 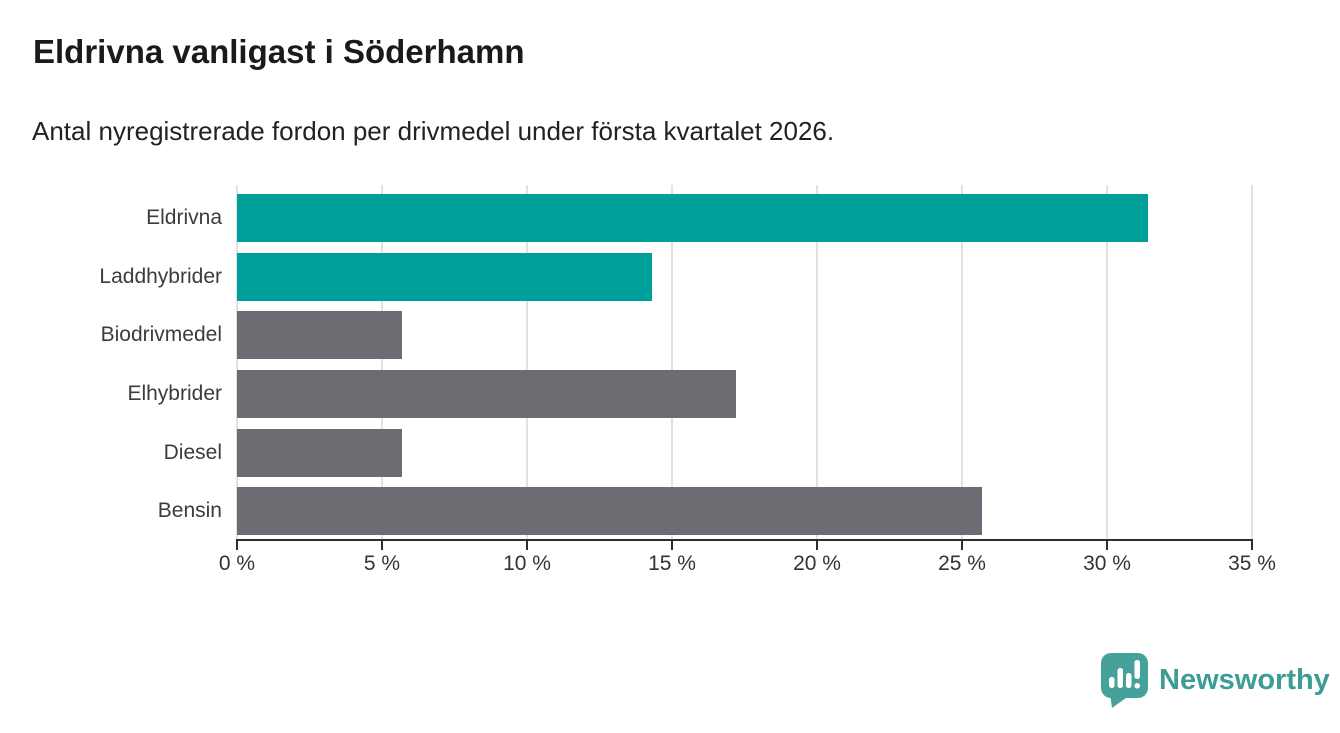 What do you see at coordinates (962, 563) in the screenshot?
I see `x-tick-label: 25 %` at bounding box center [962, 563].